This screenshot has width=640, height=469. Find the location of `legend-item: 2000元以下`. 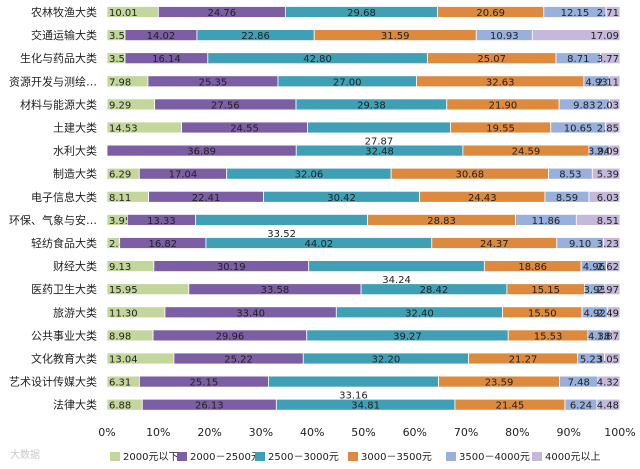

legend-item: 2000元以下 is located at coordinates (144, 457).